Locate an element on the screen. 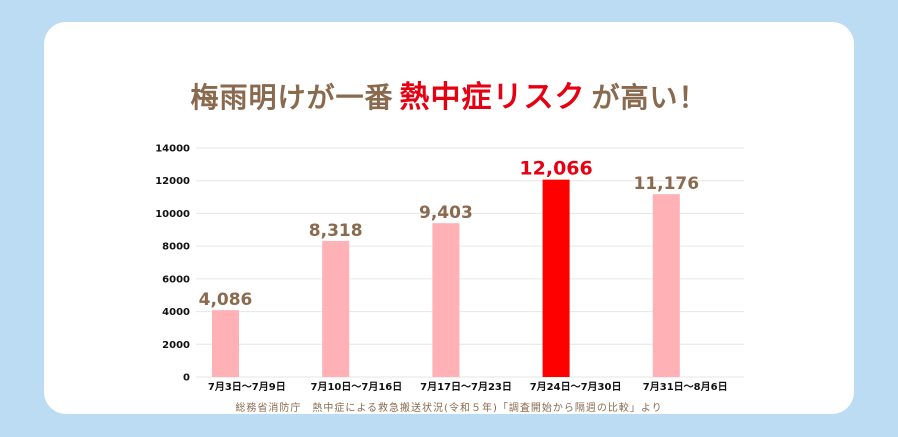 The width and height of the screenshot is (898, 437). y-tick-label: 2000 is located at coordinates (176, 345).